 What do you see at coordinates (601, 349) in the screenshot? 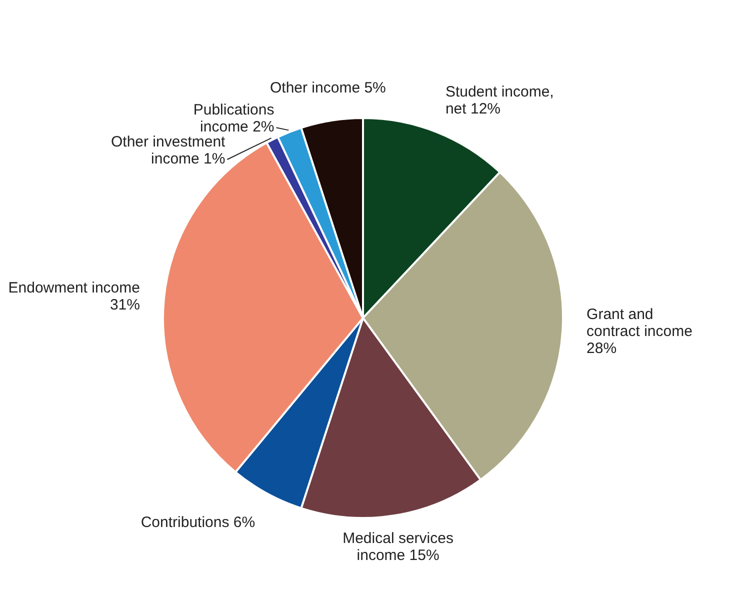
I see `data-label: 28%` at bounding box center [601, 349].